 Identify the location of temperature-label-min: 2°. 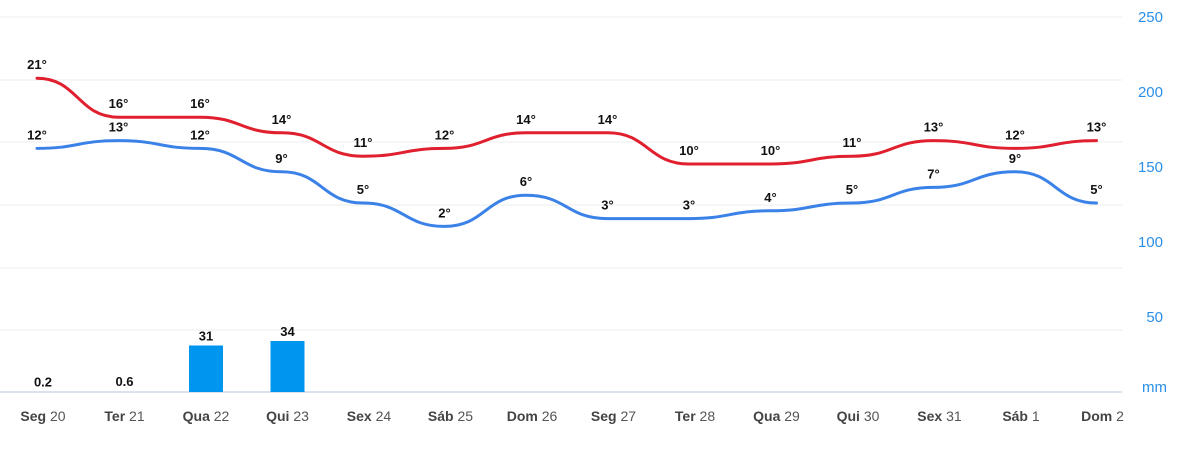
(444, 212).